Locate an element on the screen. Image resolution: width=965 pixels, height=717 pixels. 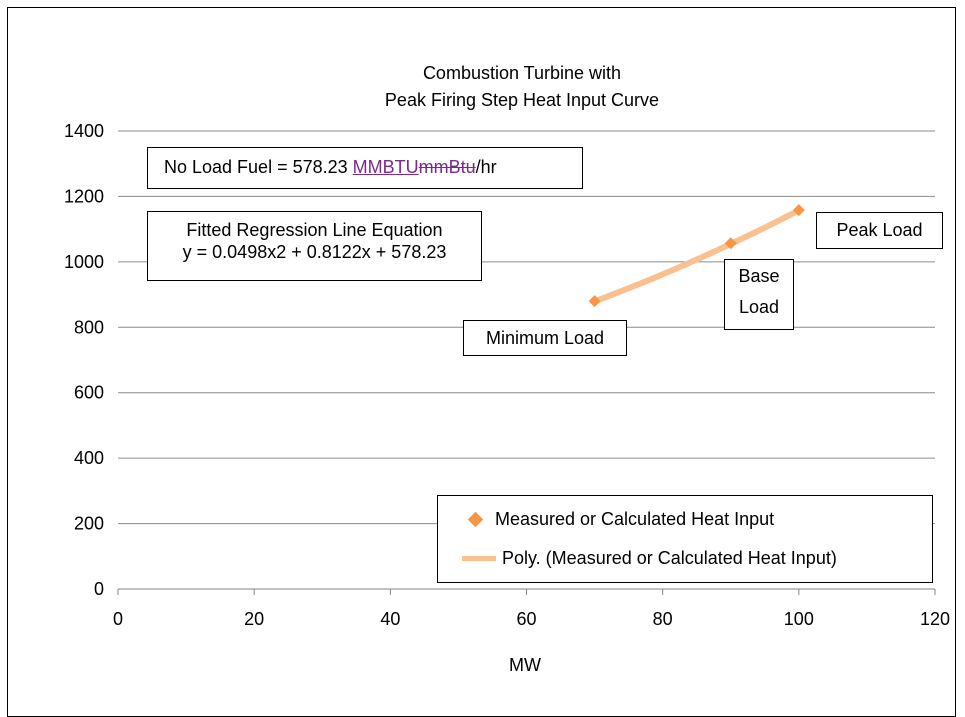
y-tick-label: 1200 is located at coordinates (84, 196).